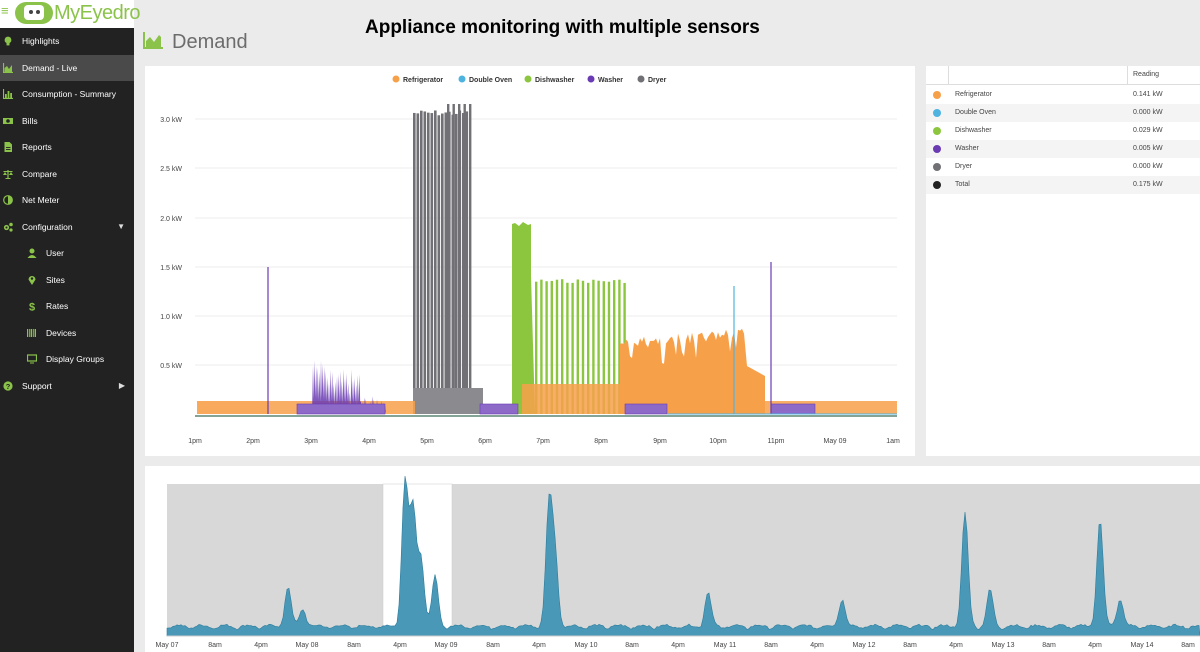 This screenshot has width=1200, height=652. Describe the element at coordinates (32, 280) in the screenshot. I see `map-marker-icon` at that location.